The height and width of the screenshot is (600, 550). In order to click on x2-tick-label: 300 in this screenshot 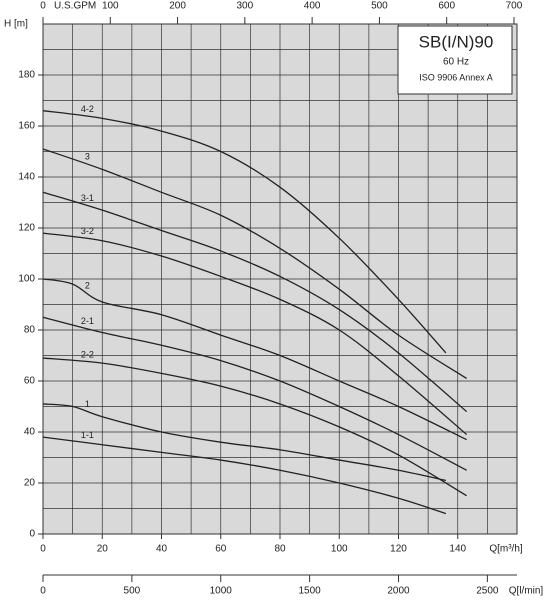, I will do `click(245, 6)`.